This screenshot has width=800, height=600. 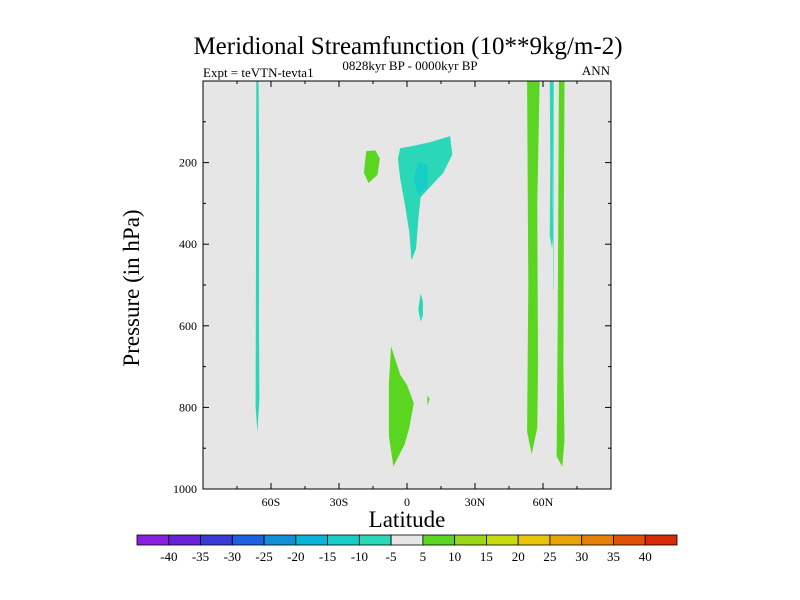 What do you see at coordinates (327, 556) in the screenshot?
I see `colorbar-label: -15` at bounding box center [327, 556].